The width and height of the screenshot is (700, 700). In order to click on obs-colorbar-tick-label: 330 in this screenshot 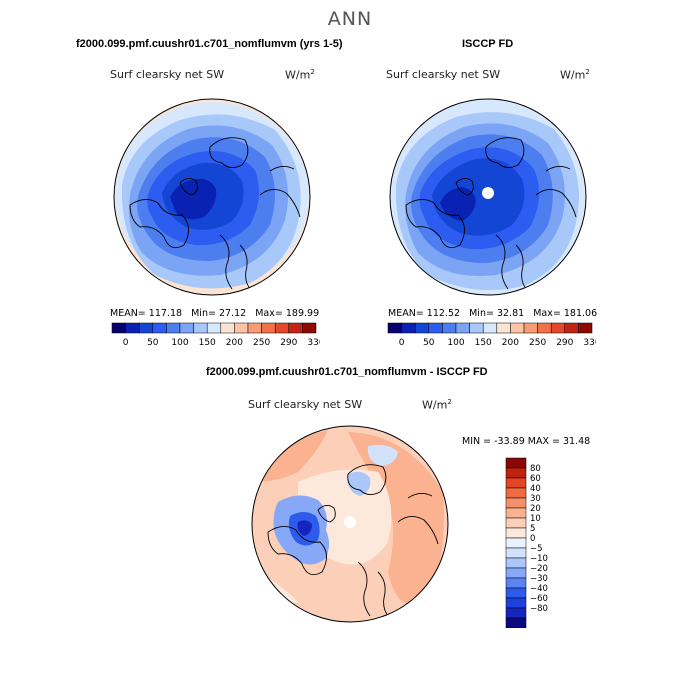, I will do `click(589, 343)`.